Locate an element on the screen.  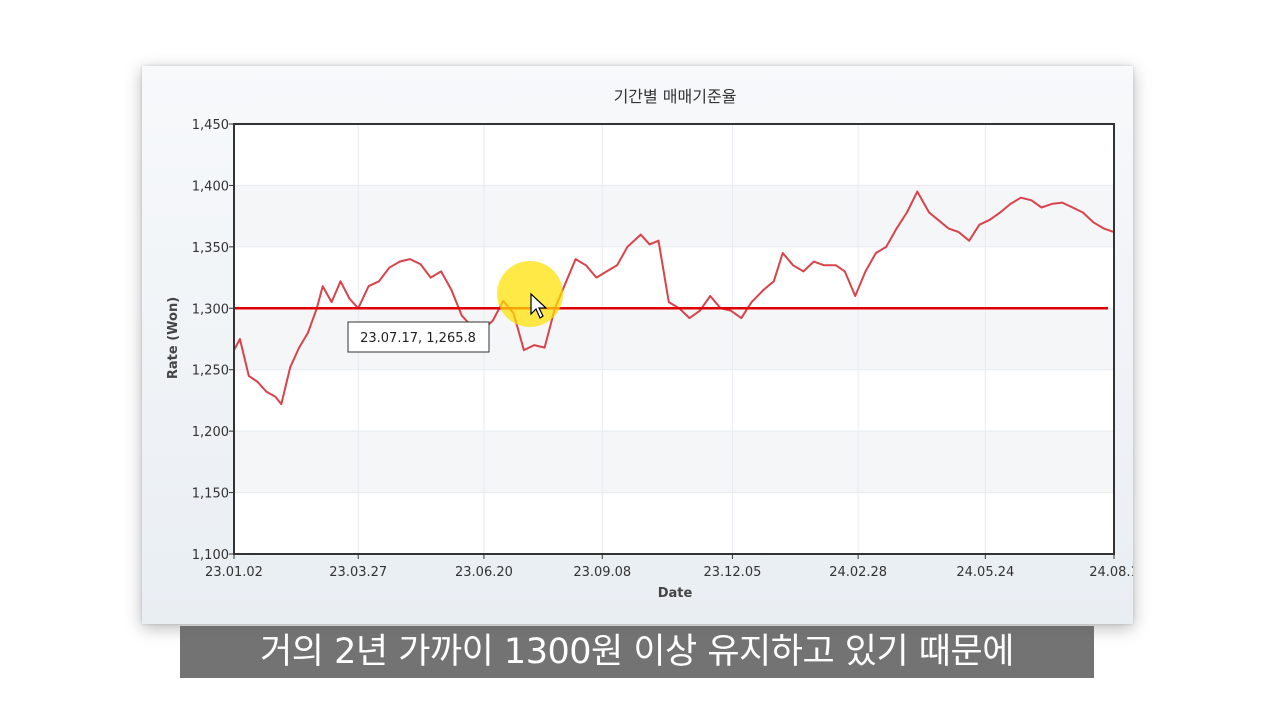
y-tick-label: 1,450 is located at coordinates (210, 125).